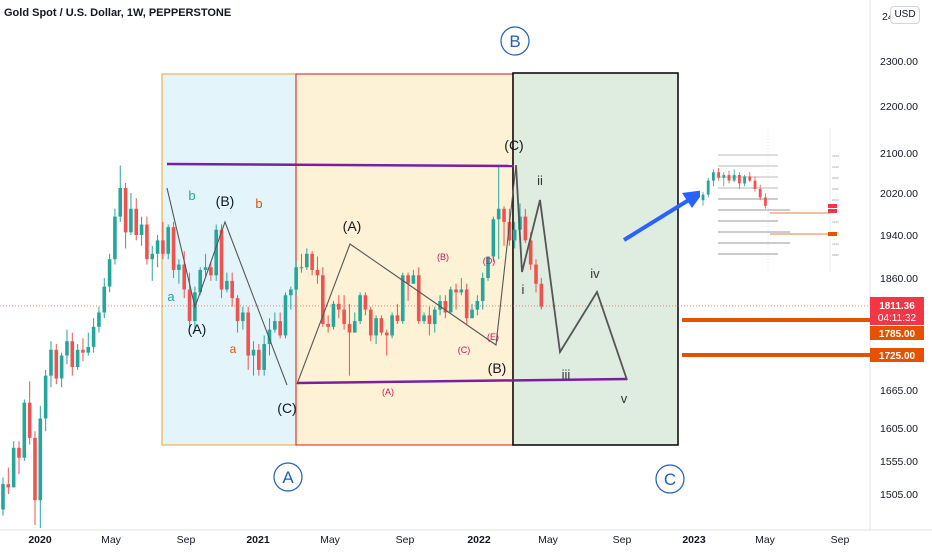  I want to click on wave-abc-left, so click(227, 286).